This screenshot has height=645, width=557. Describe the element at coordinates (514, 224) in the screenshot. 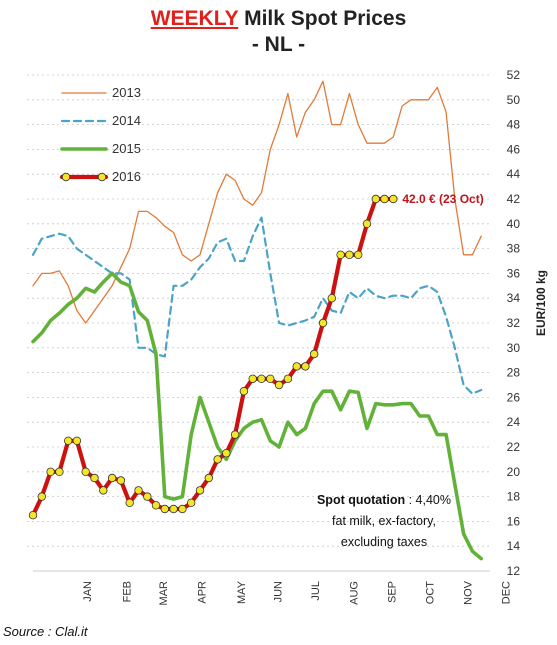

I see `y-tick-label: 40` at that location.